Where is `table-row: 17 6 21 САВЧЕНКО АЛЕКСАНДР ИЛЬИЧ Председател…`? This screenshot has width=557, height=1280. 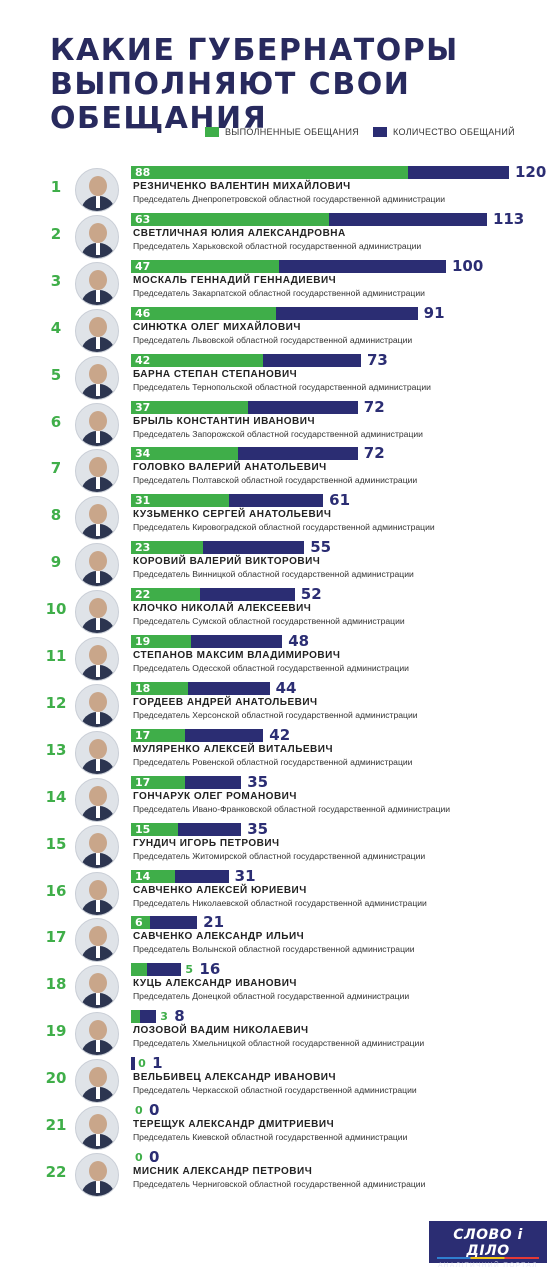
table-row: 17 6 21 САВЧЕНКО АЛЕКСАНДР ИЛЬИЧ Председател… is located at coordinates (278, 938).